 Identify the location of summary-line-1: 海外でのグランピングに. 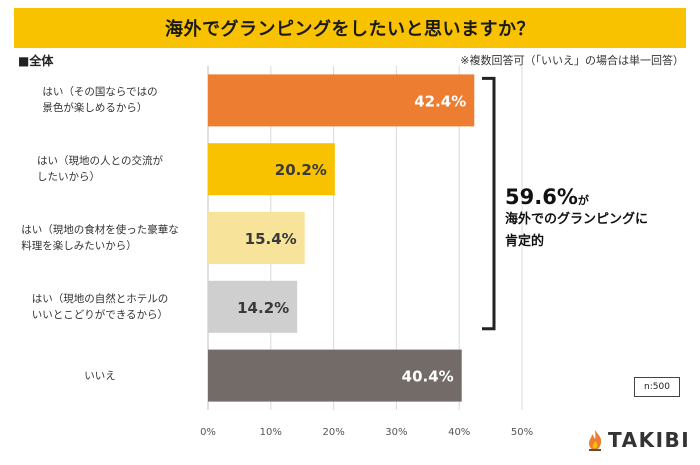
(577, 219).